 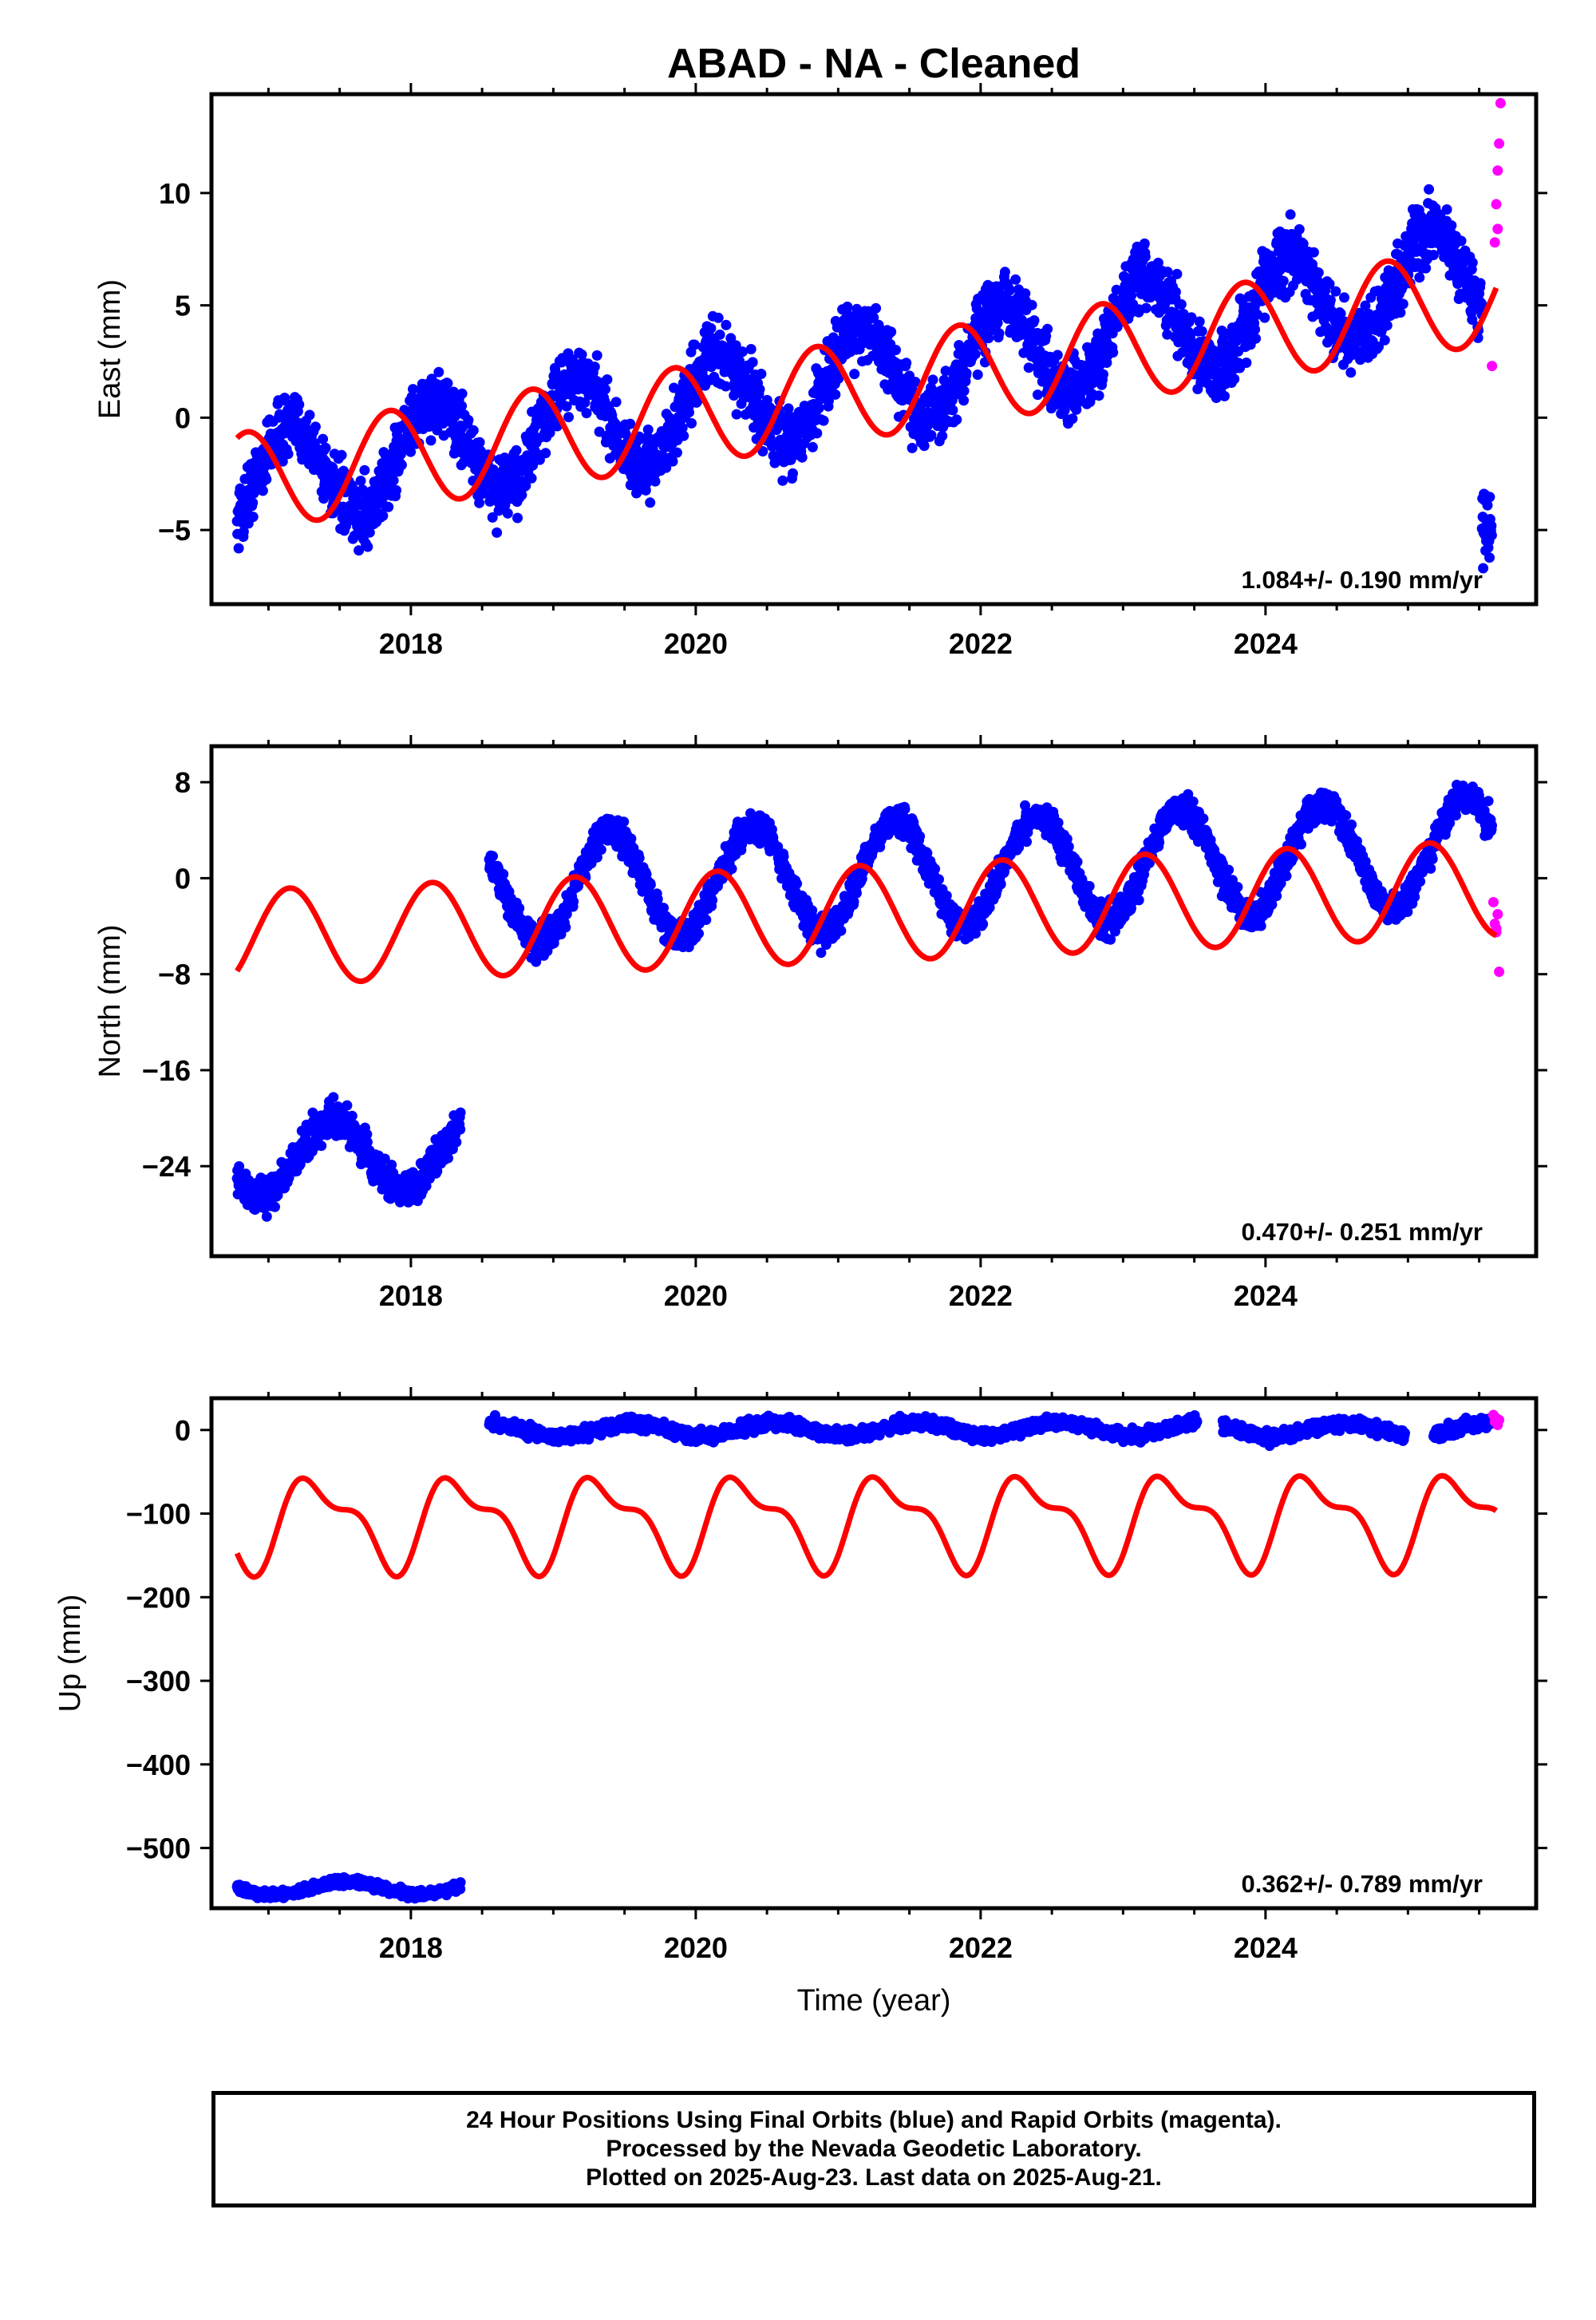 What do you see at coordinates (110, 349) in the screenshot?
I see `y-axis-label: East (mm)` at bounding box center [110, 349].